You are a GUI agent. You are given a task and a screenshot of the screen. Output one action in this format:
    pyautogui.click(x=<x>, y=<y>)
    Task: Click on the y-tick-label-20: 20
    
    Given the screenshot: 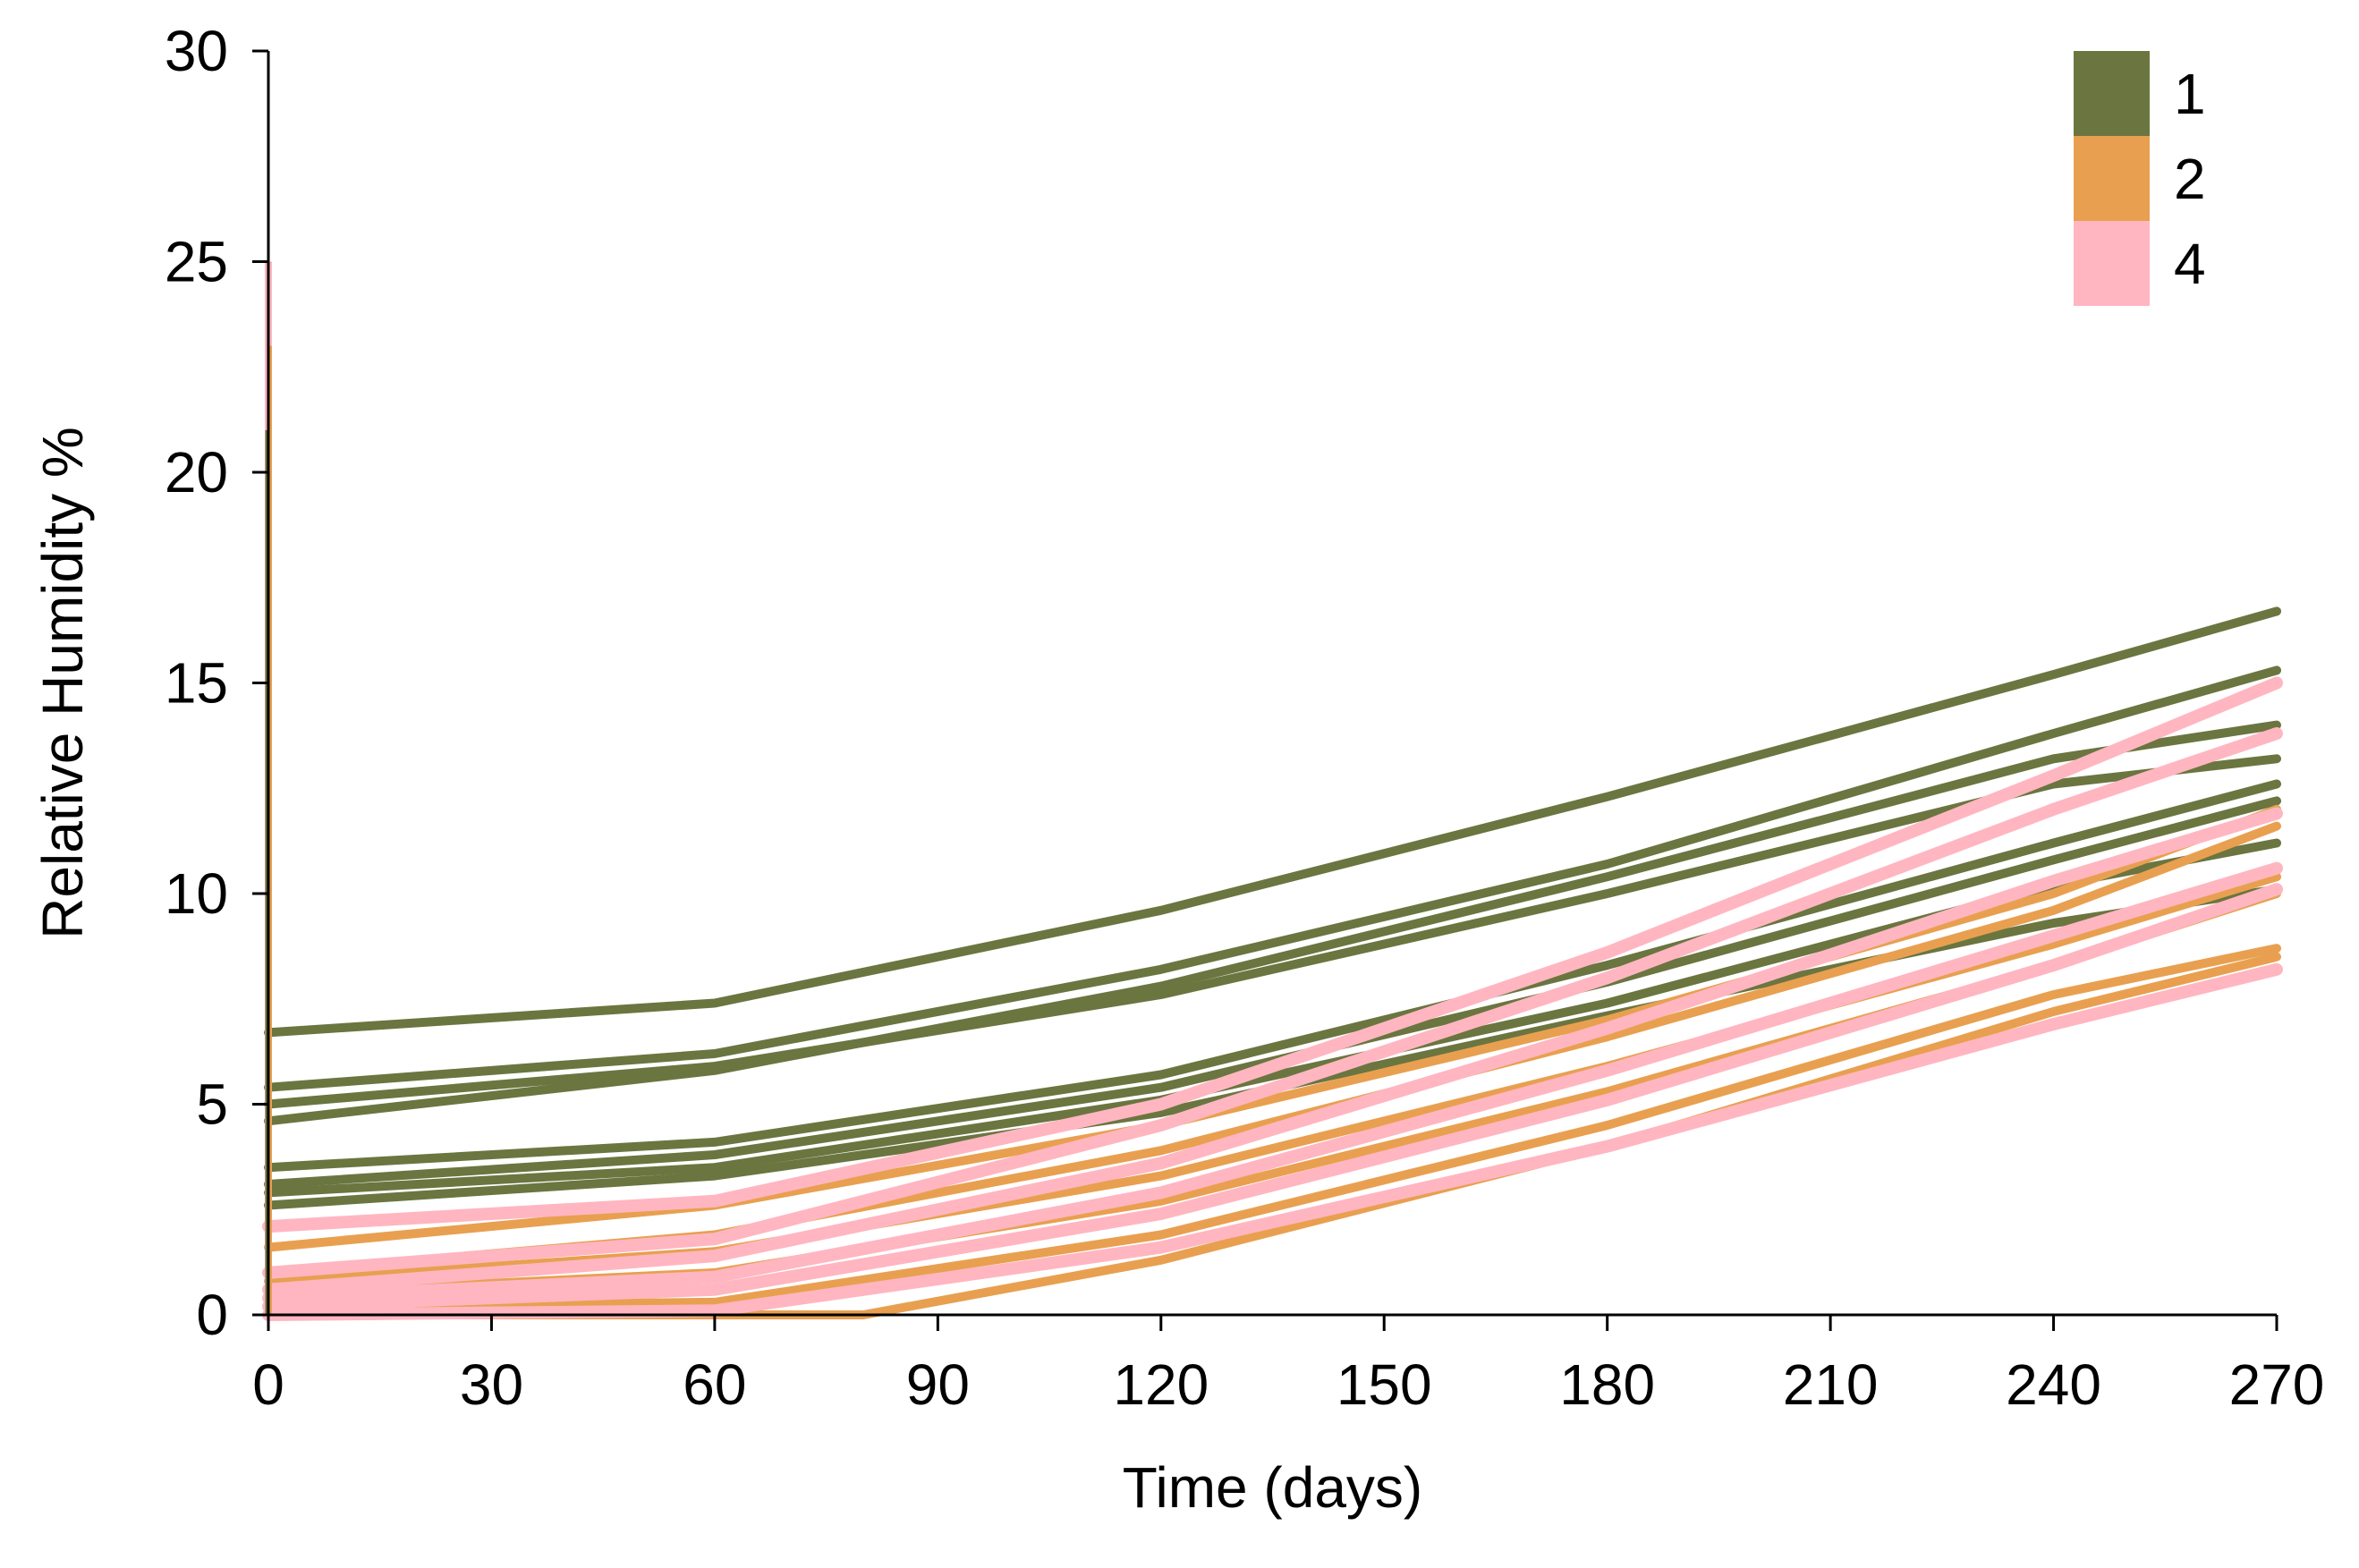 What is the action you would take?
    pyautogui.click(x=197, y=472)
    